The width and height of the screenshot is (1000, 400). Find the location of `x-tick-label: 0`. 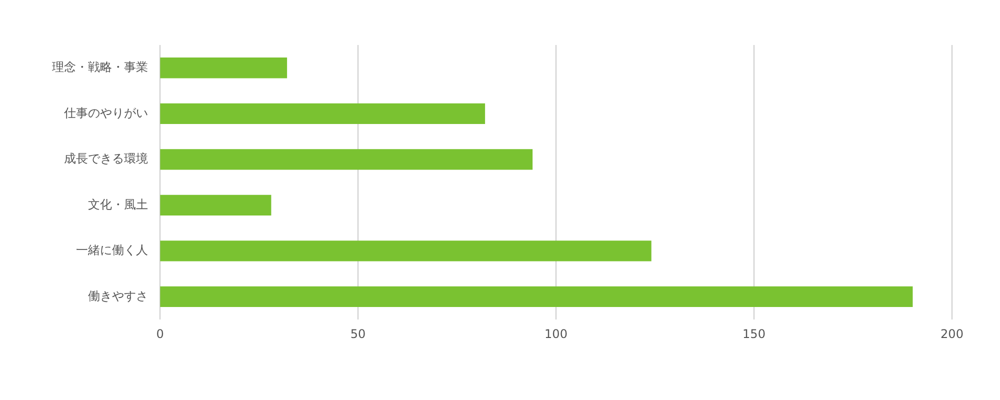

x-tick-label: 0 is located at coordinates (160, 333).